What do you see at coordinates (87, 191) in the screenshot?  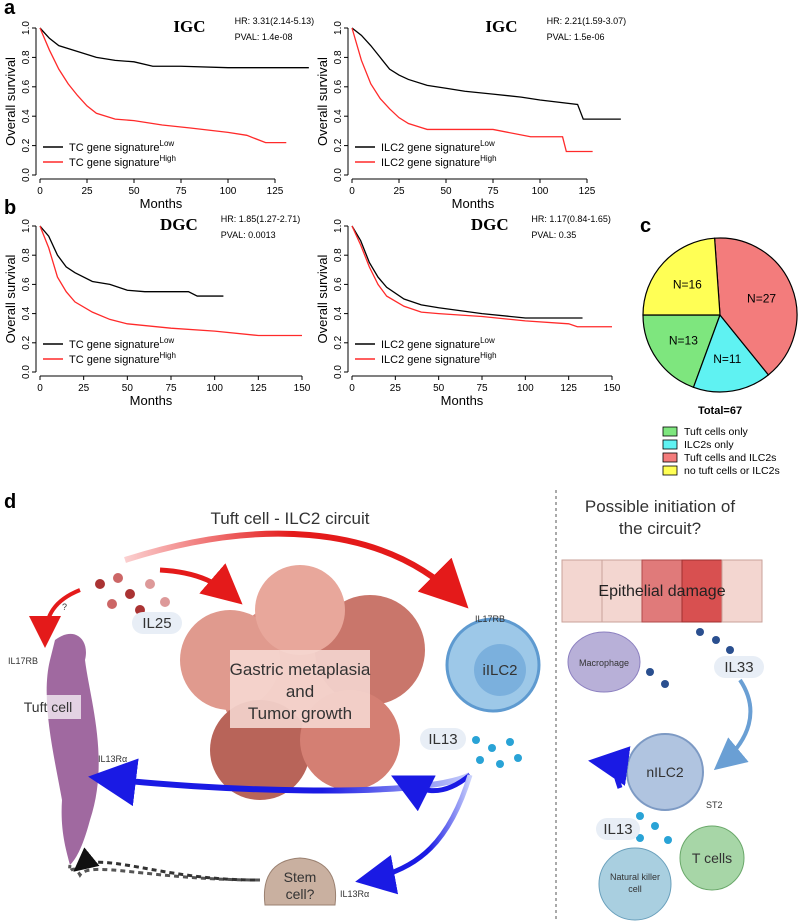 I see `x-tick-label: 25` at bounding box center [87, 191].